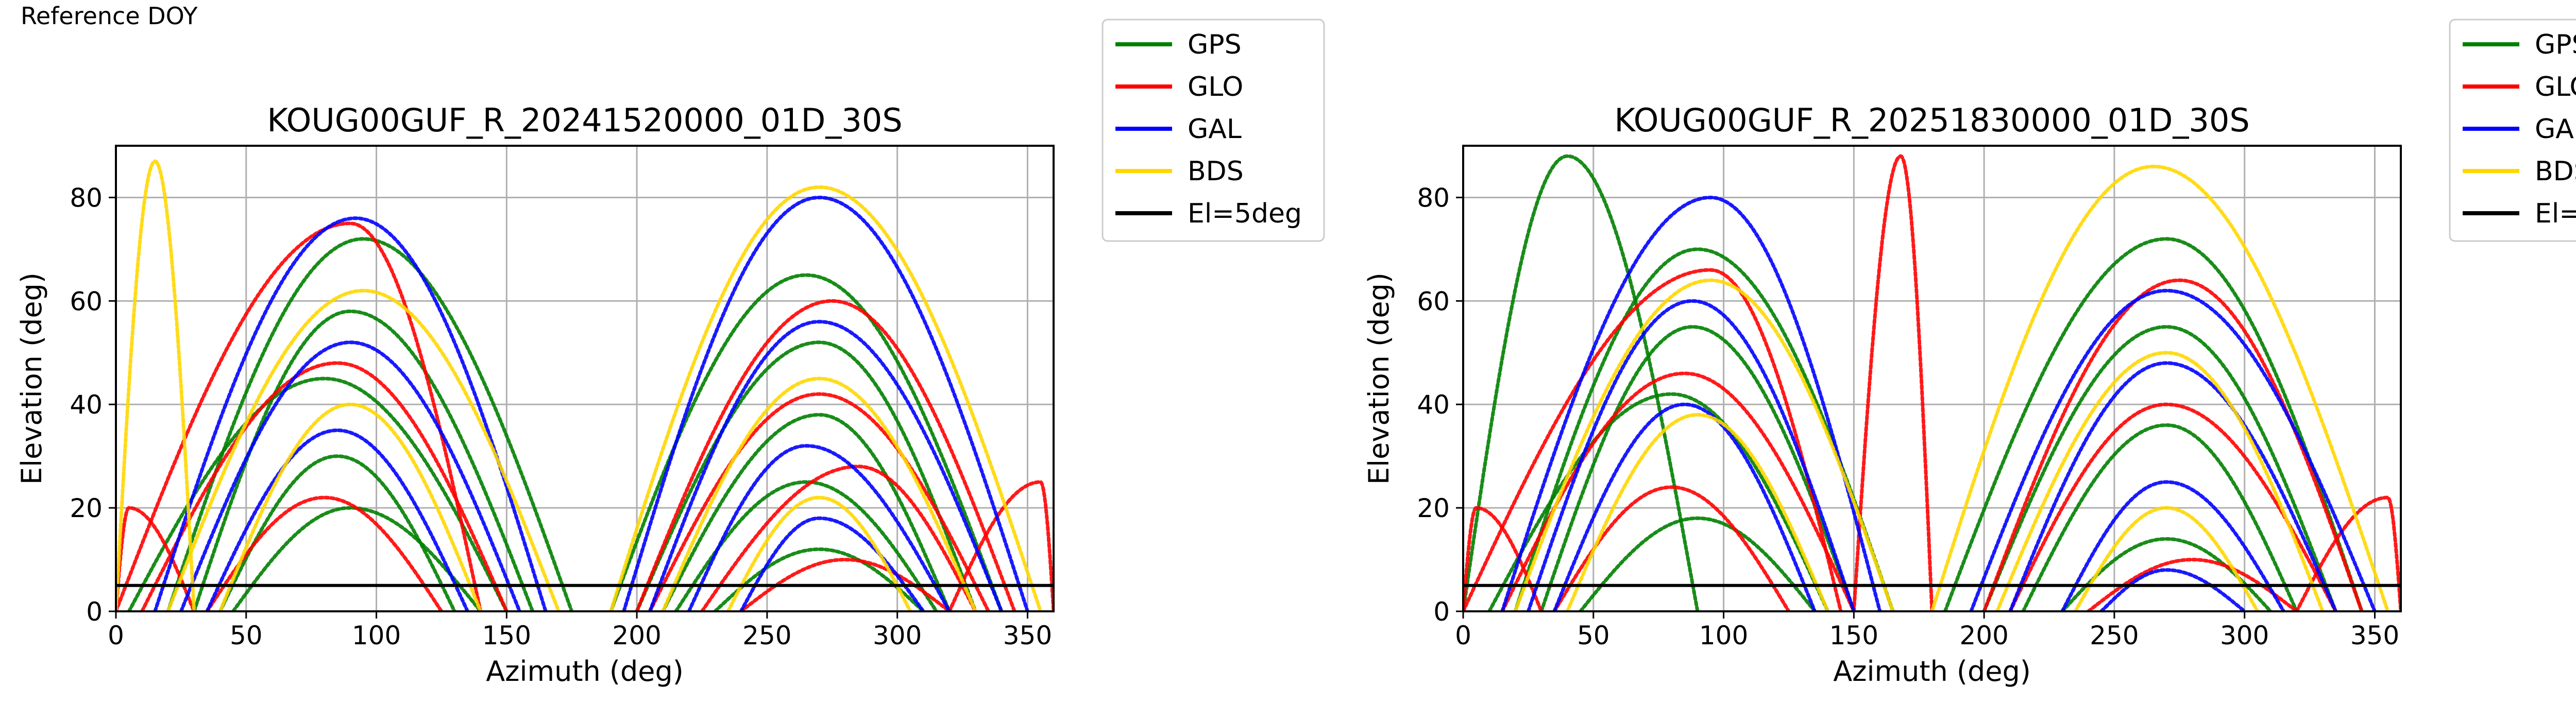  I want to click on x-tick-label: 0, so click(116, 635).